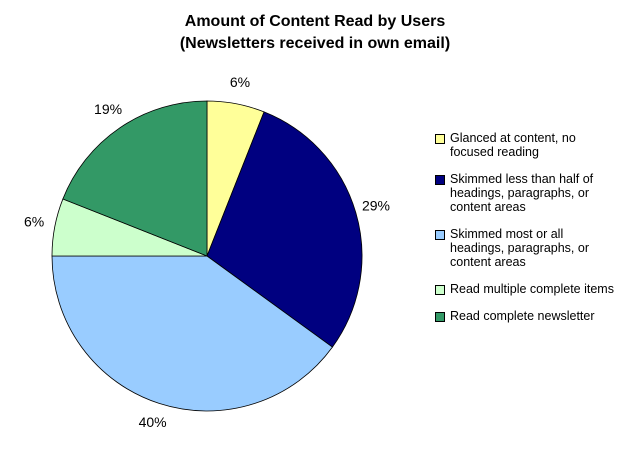 The height and width of the screenshot is (458, 630). Describe the element at coordinates (513, 145) in the screenshot. I see `legend-label: Glanced at content, no focused reading` at that location.